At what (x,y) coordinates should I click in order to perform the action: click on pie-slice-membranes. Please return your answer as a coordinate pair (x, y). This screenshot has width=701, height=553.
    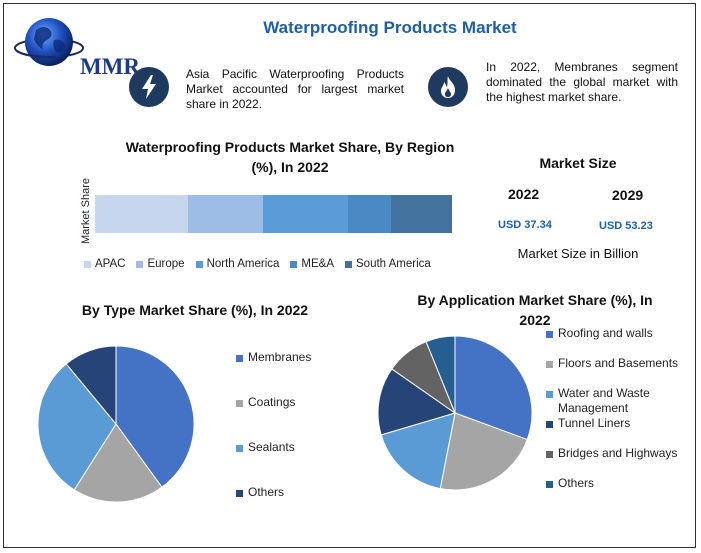
    Looking at the image, I should click on (155, 416).